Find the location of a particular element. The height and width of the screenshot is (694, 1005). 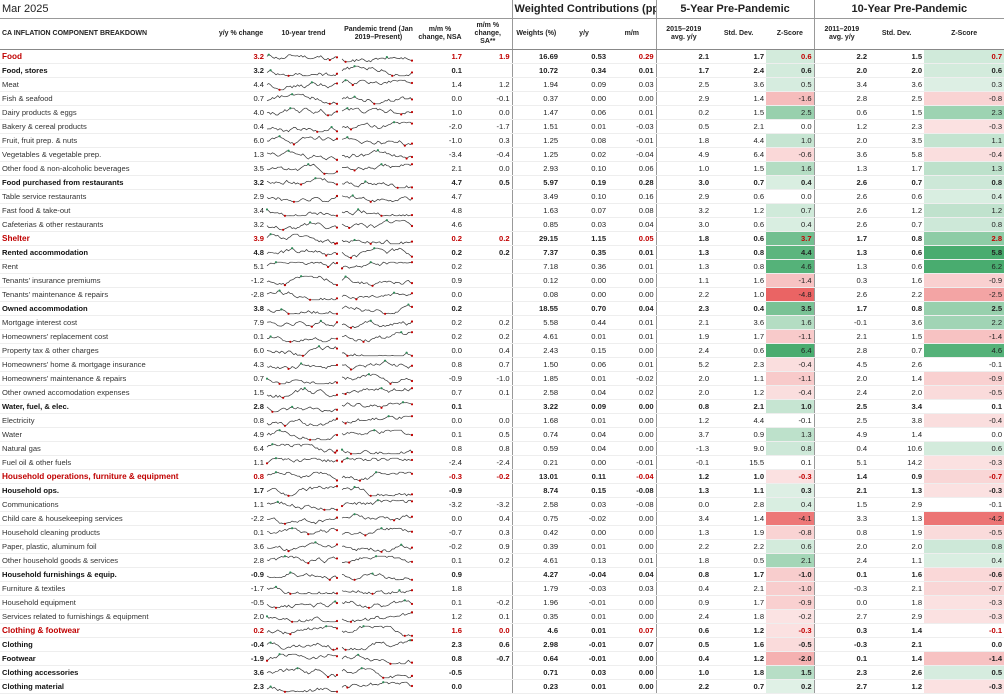

five-z-score: 0.4 is located at coordinates (790, 182).